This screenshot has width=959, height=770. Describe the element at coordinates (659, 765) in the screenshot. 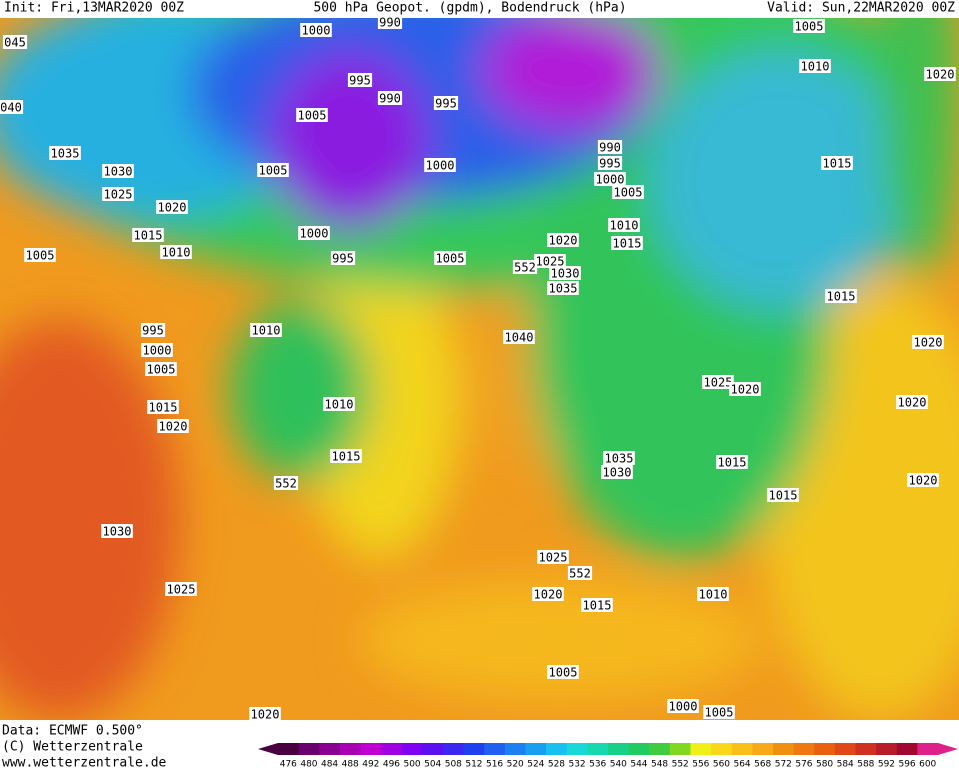

I see `colorbar-label: 548` at that location.